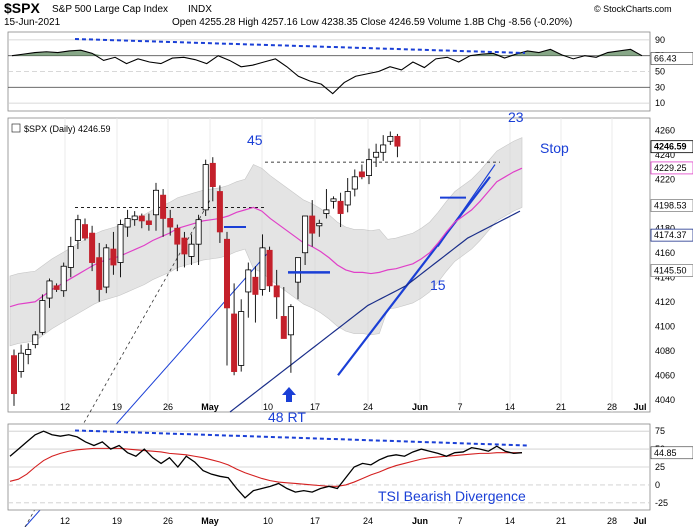 Image resolution: width=693 pixels, height=527 pixels. Describe the element at coordinates (459, 521) in the screenshot. I see `x-tick-label-bottom: 7` at that location.